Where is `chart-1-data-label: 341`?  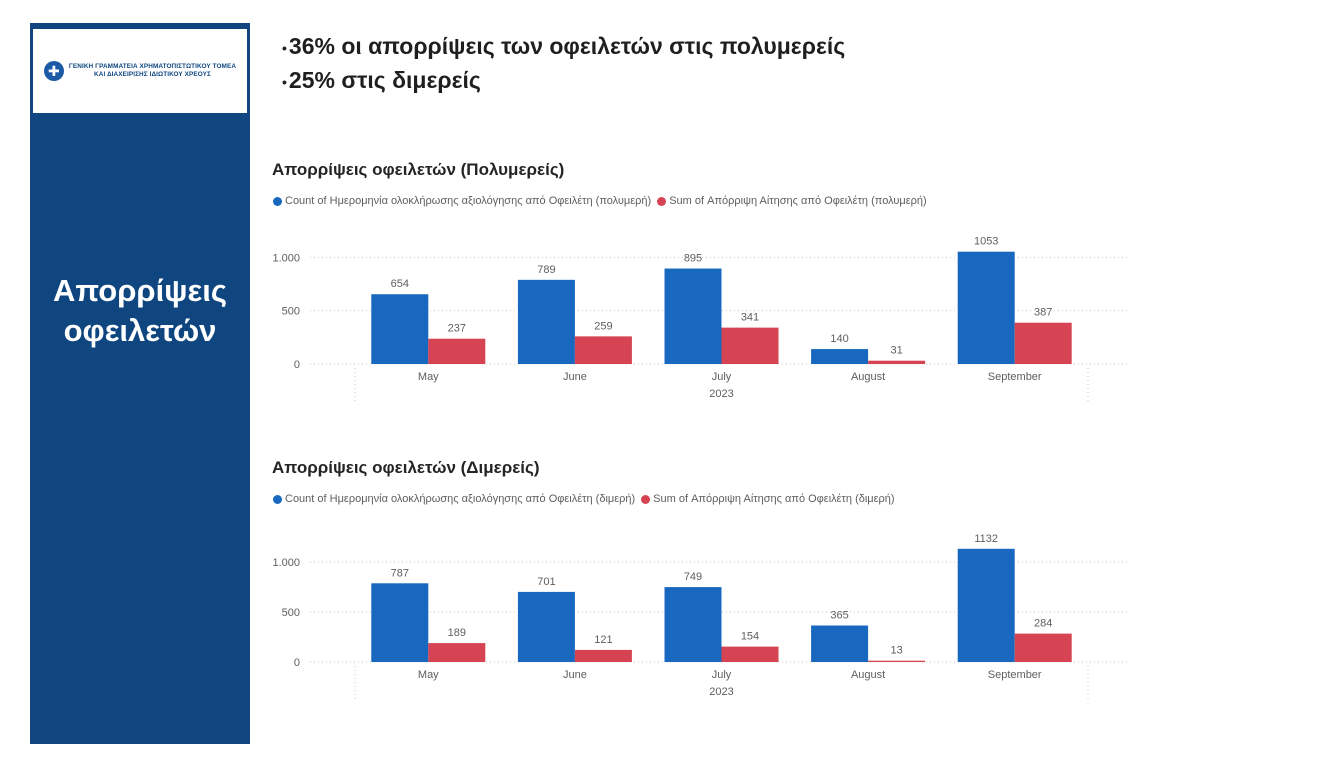
chart-1-data-label: 341 is located at coordinates (750, 318).